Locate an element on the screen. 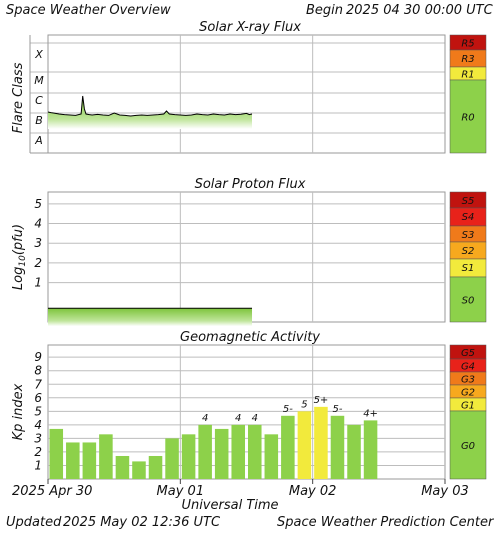  scale-cell-r0 is located at coordinates (468, 116).